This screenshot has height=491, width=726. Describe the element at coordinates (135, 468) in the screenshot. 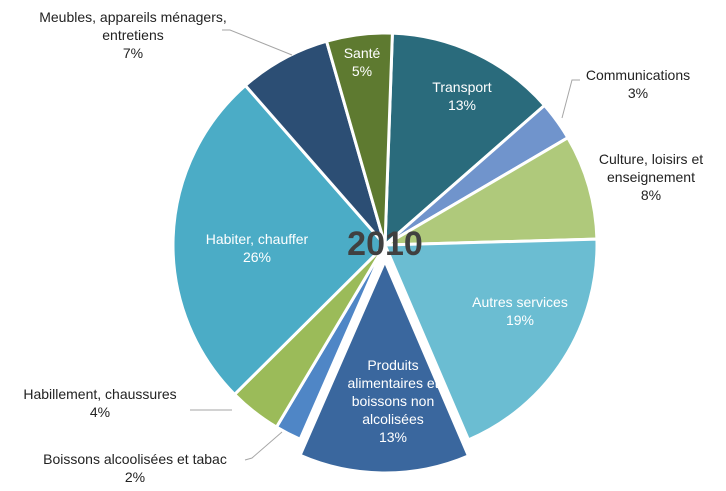

I see `slice-label: Boissons alcoolisées et tabac 2%` at that location.